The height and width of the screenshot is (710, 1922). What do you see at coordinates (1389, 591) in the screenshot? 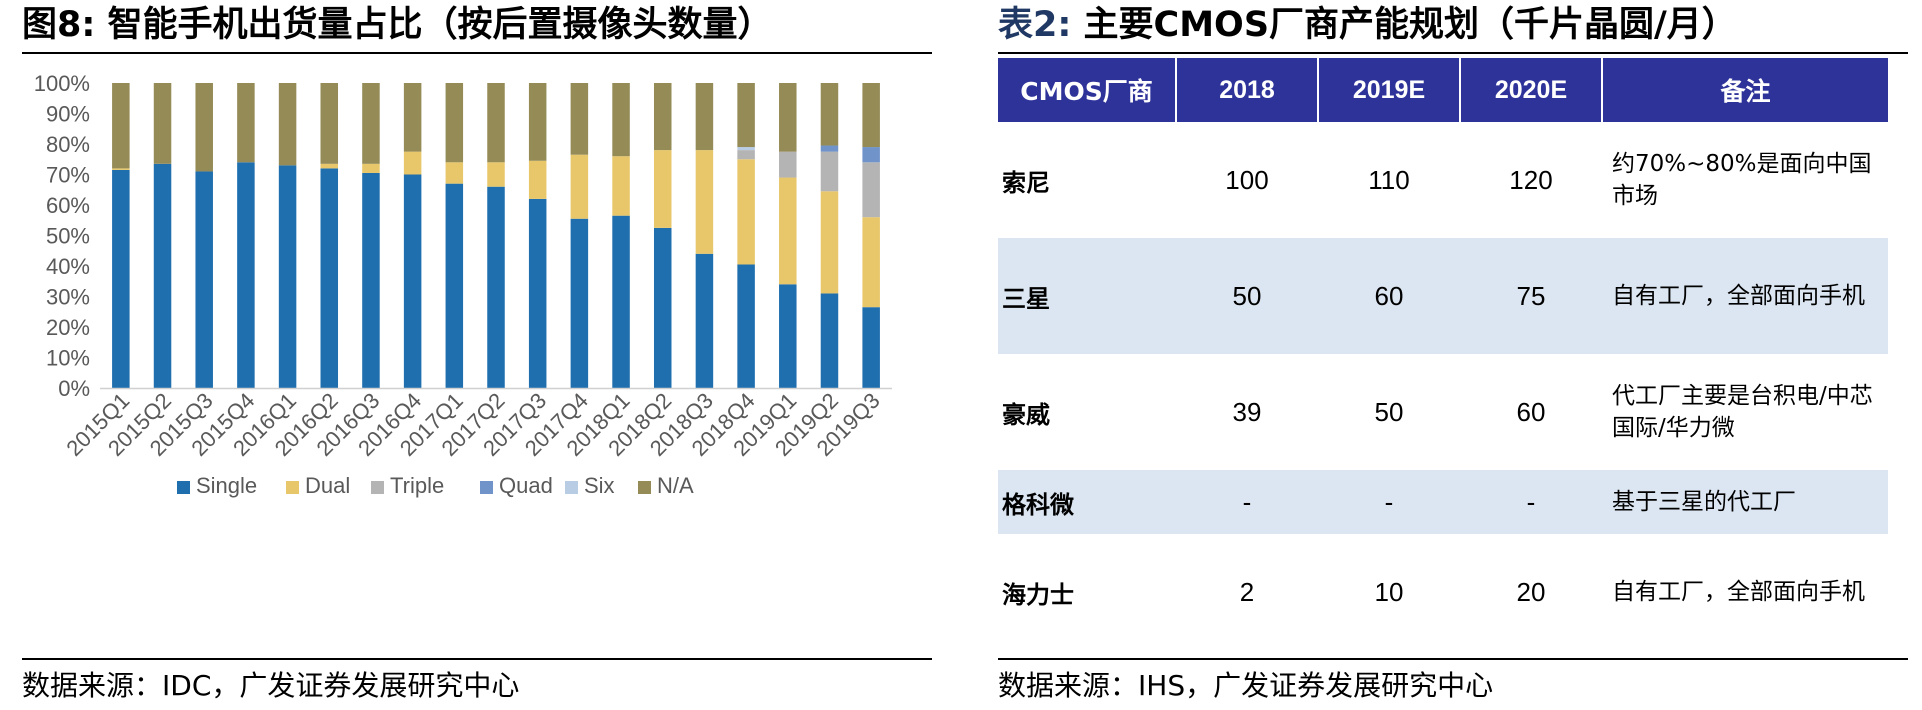
I see `capacity-2019e: 10` at bounding box center [1389, 591].